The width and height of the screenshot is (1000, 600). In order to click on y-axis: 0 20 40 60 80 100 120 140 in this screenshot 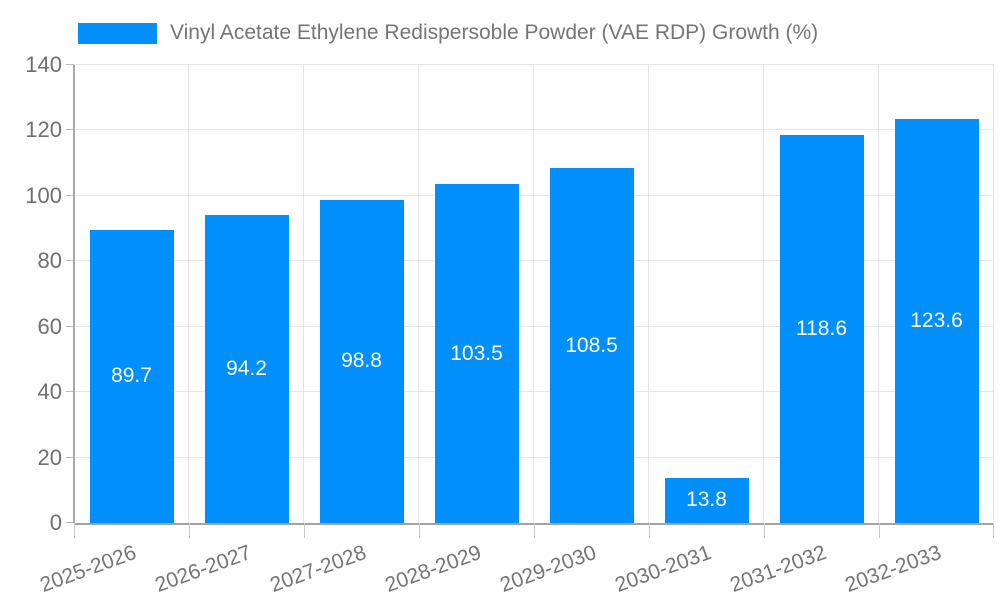, I will do `click(37, 294)`.